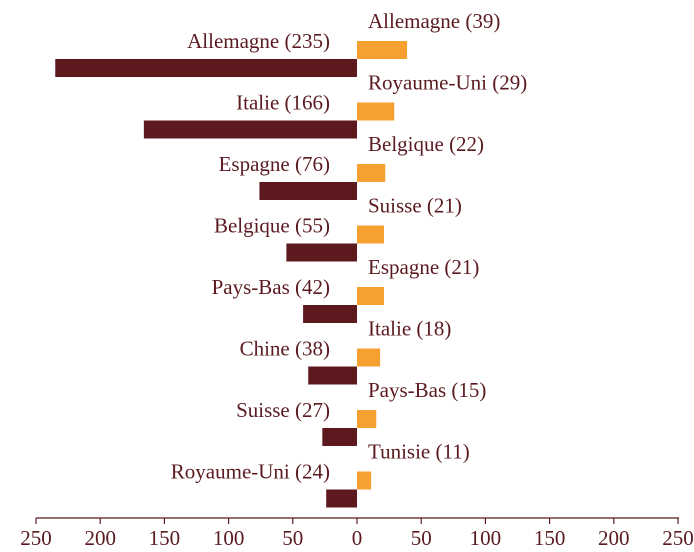  What do you see at coordinates (271, 287) in the screenshot?
I see `bar-label: Pays-Bas (42)` at bounding box center [271, 287].